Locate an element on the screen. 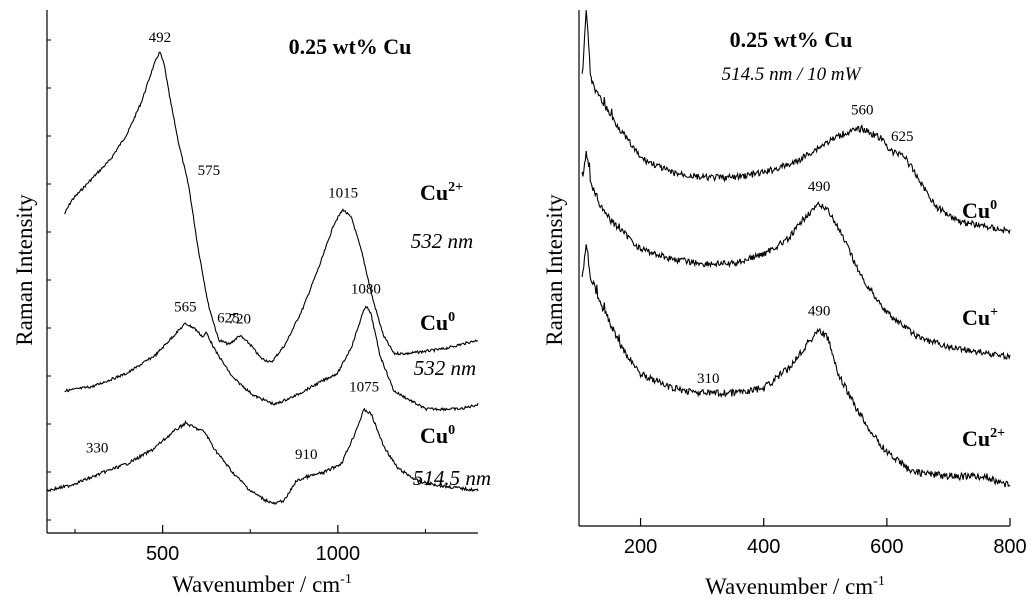  peak-annotation-492: 492 is located at coordinates (160, 38).